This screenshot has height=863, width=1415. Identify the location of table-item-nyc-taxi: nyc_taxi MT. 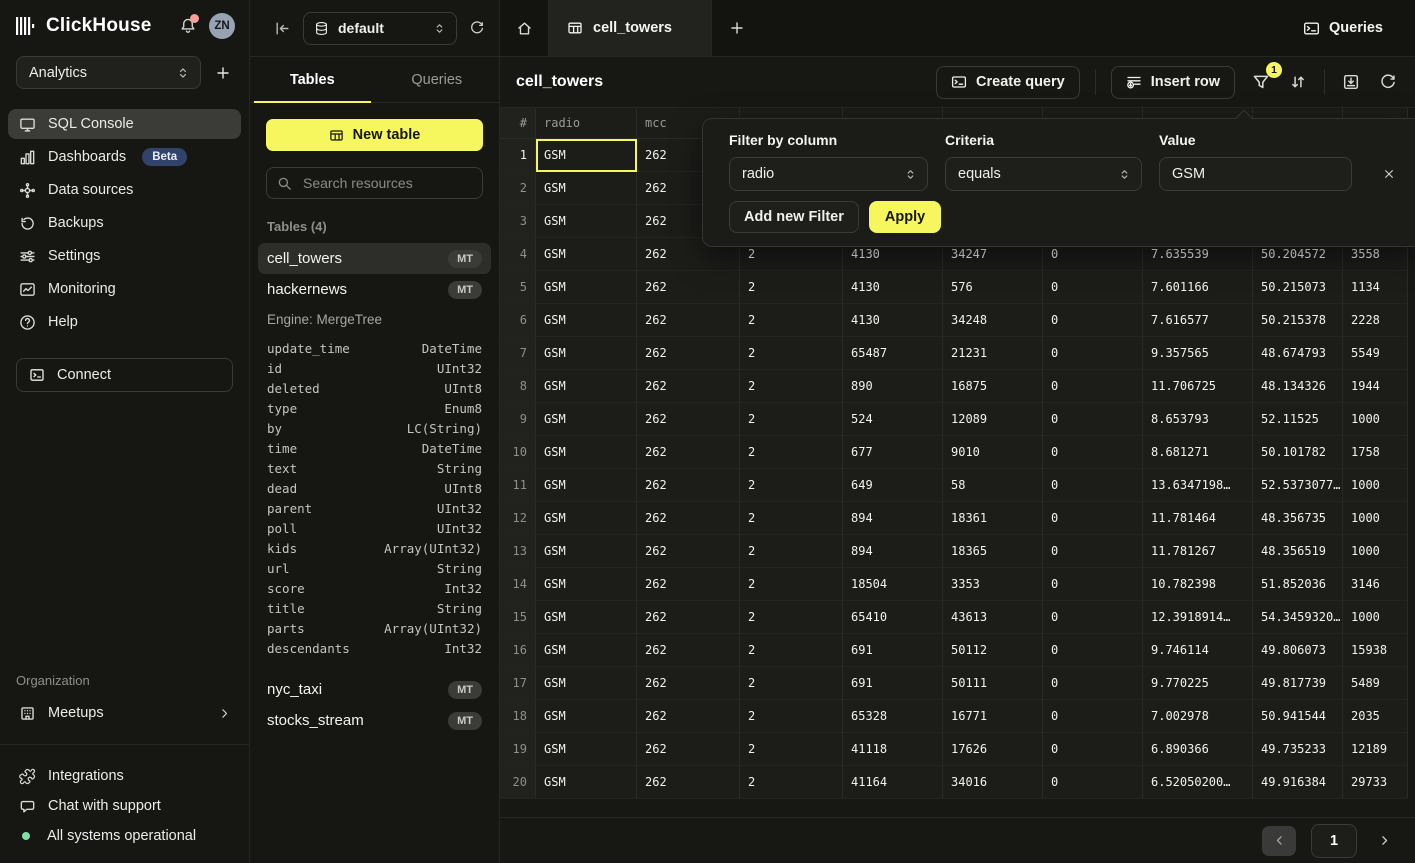
(374, 689).